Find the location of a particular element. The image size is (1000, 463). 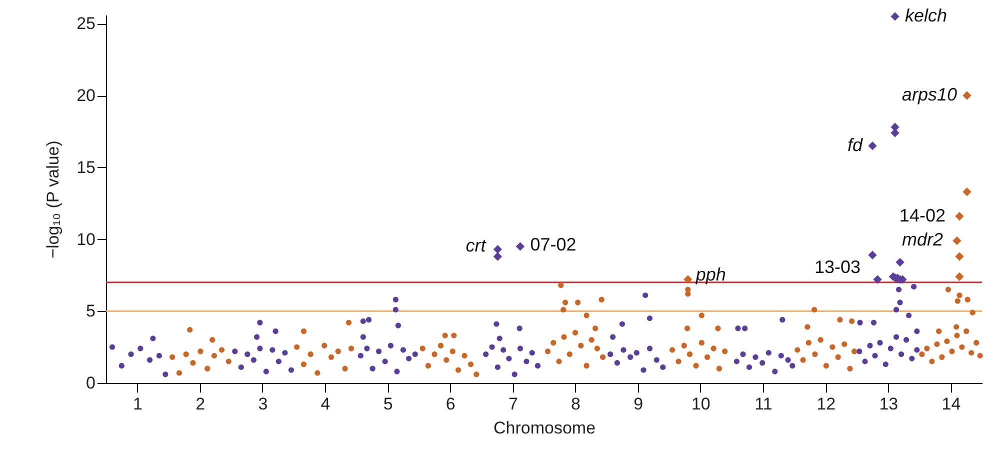

x-tick-label: 14 is located at coordinates (951, 404).